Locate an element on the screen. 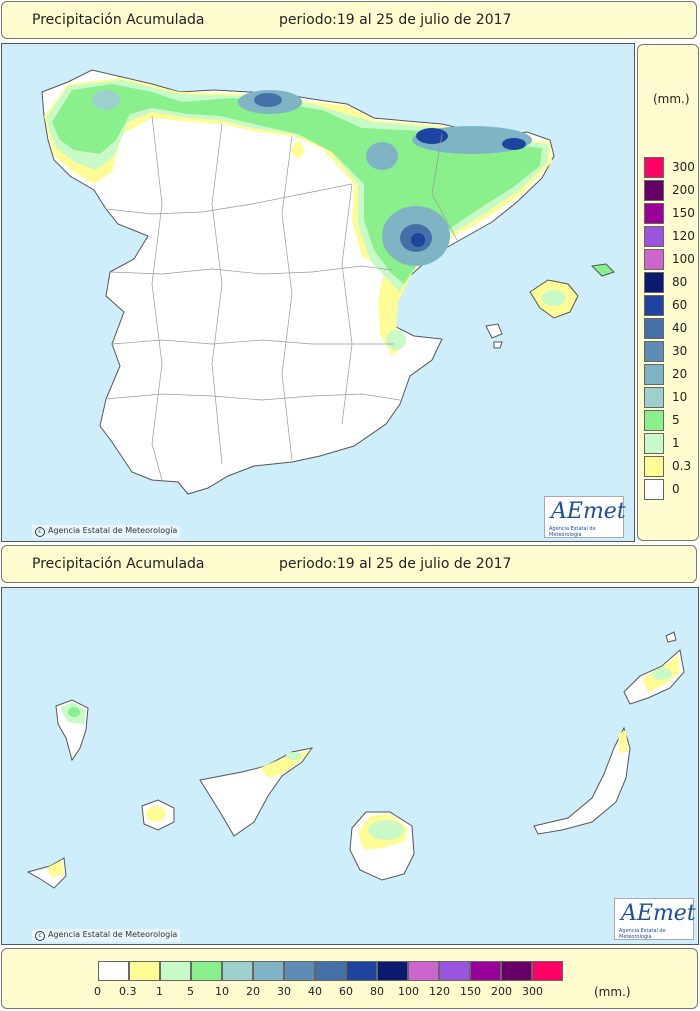  horizontal-legend-label: 0 is located at coordinates (97, 991).